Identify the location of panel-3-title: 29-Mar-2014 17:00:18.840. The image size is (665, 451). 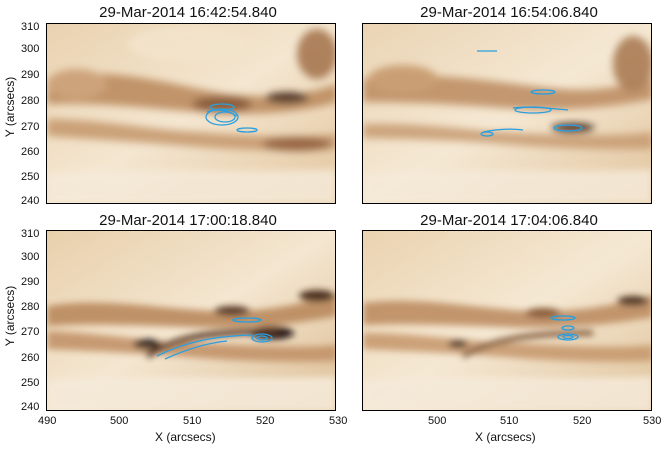
(188, 220).